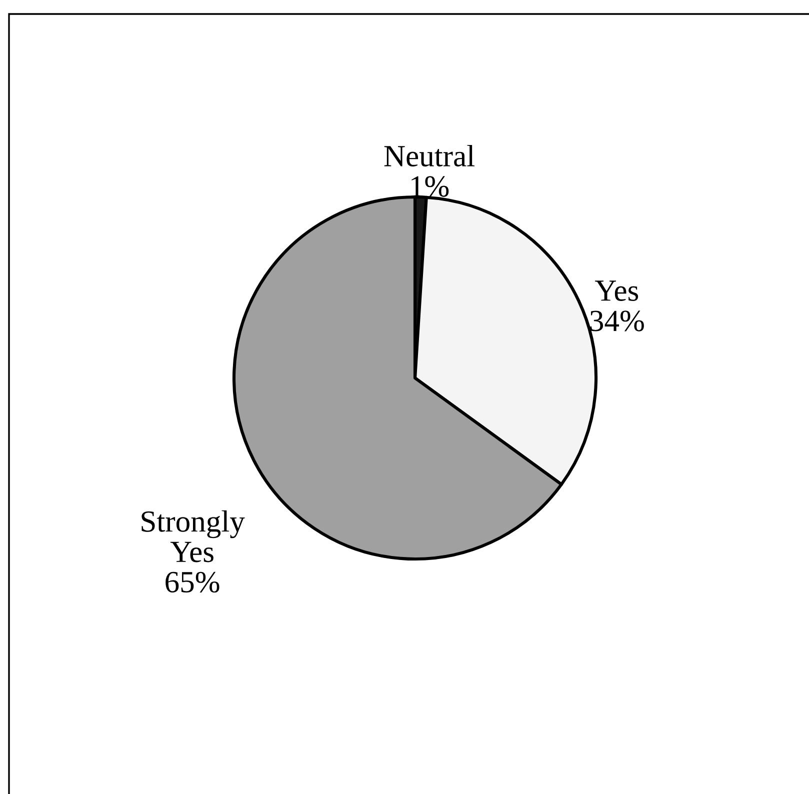  I want to click on slice-label: Neutral, so click(429, 155).